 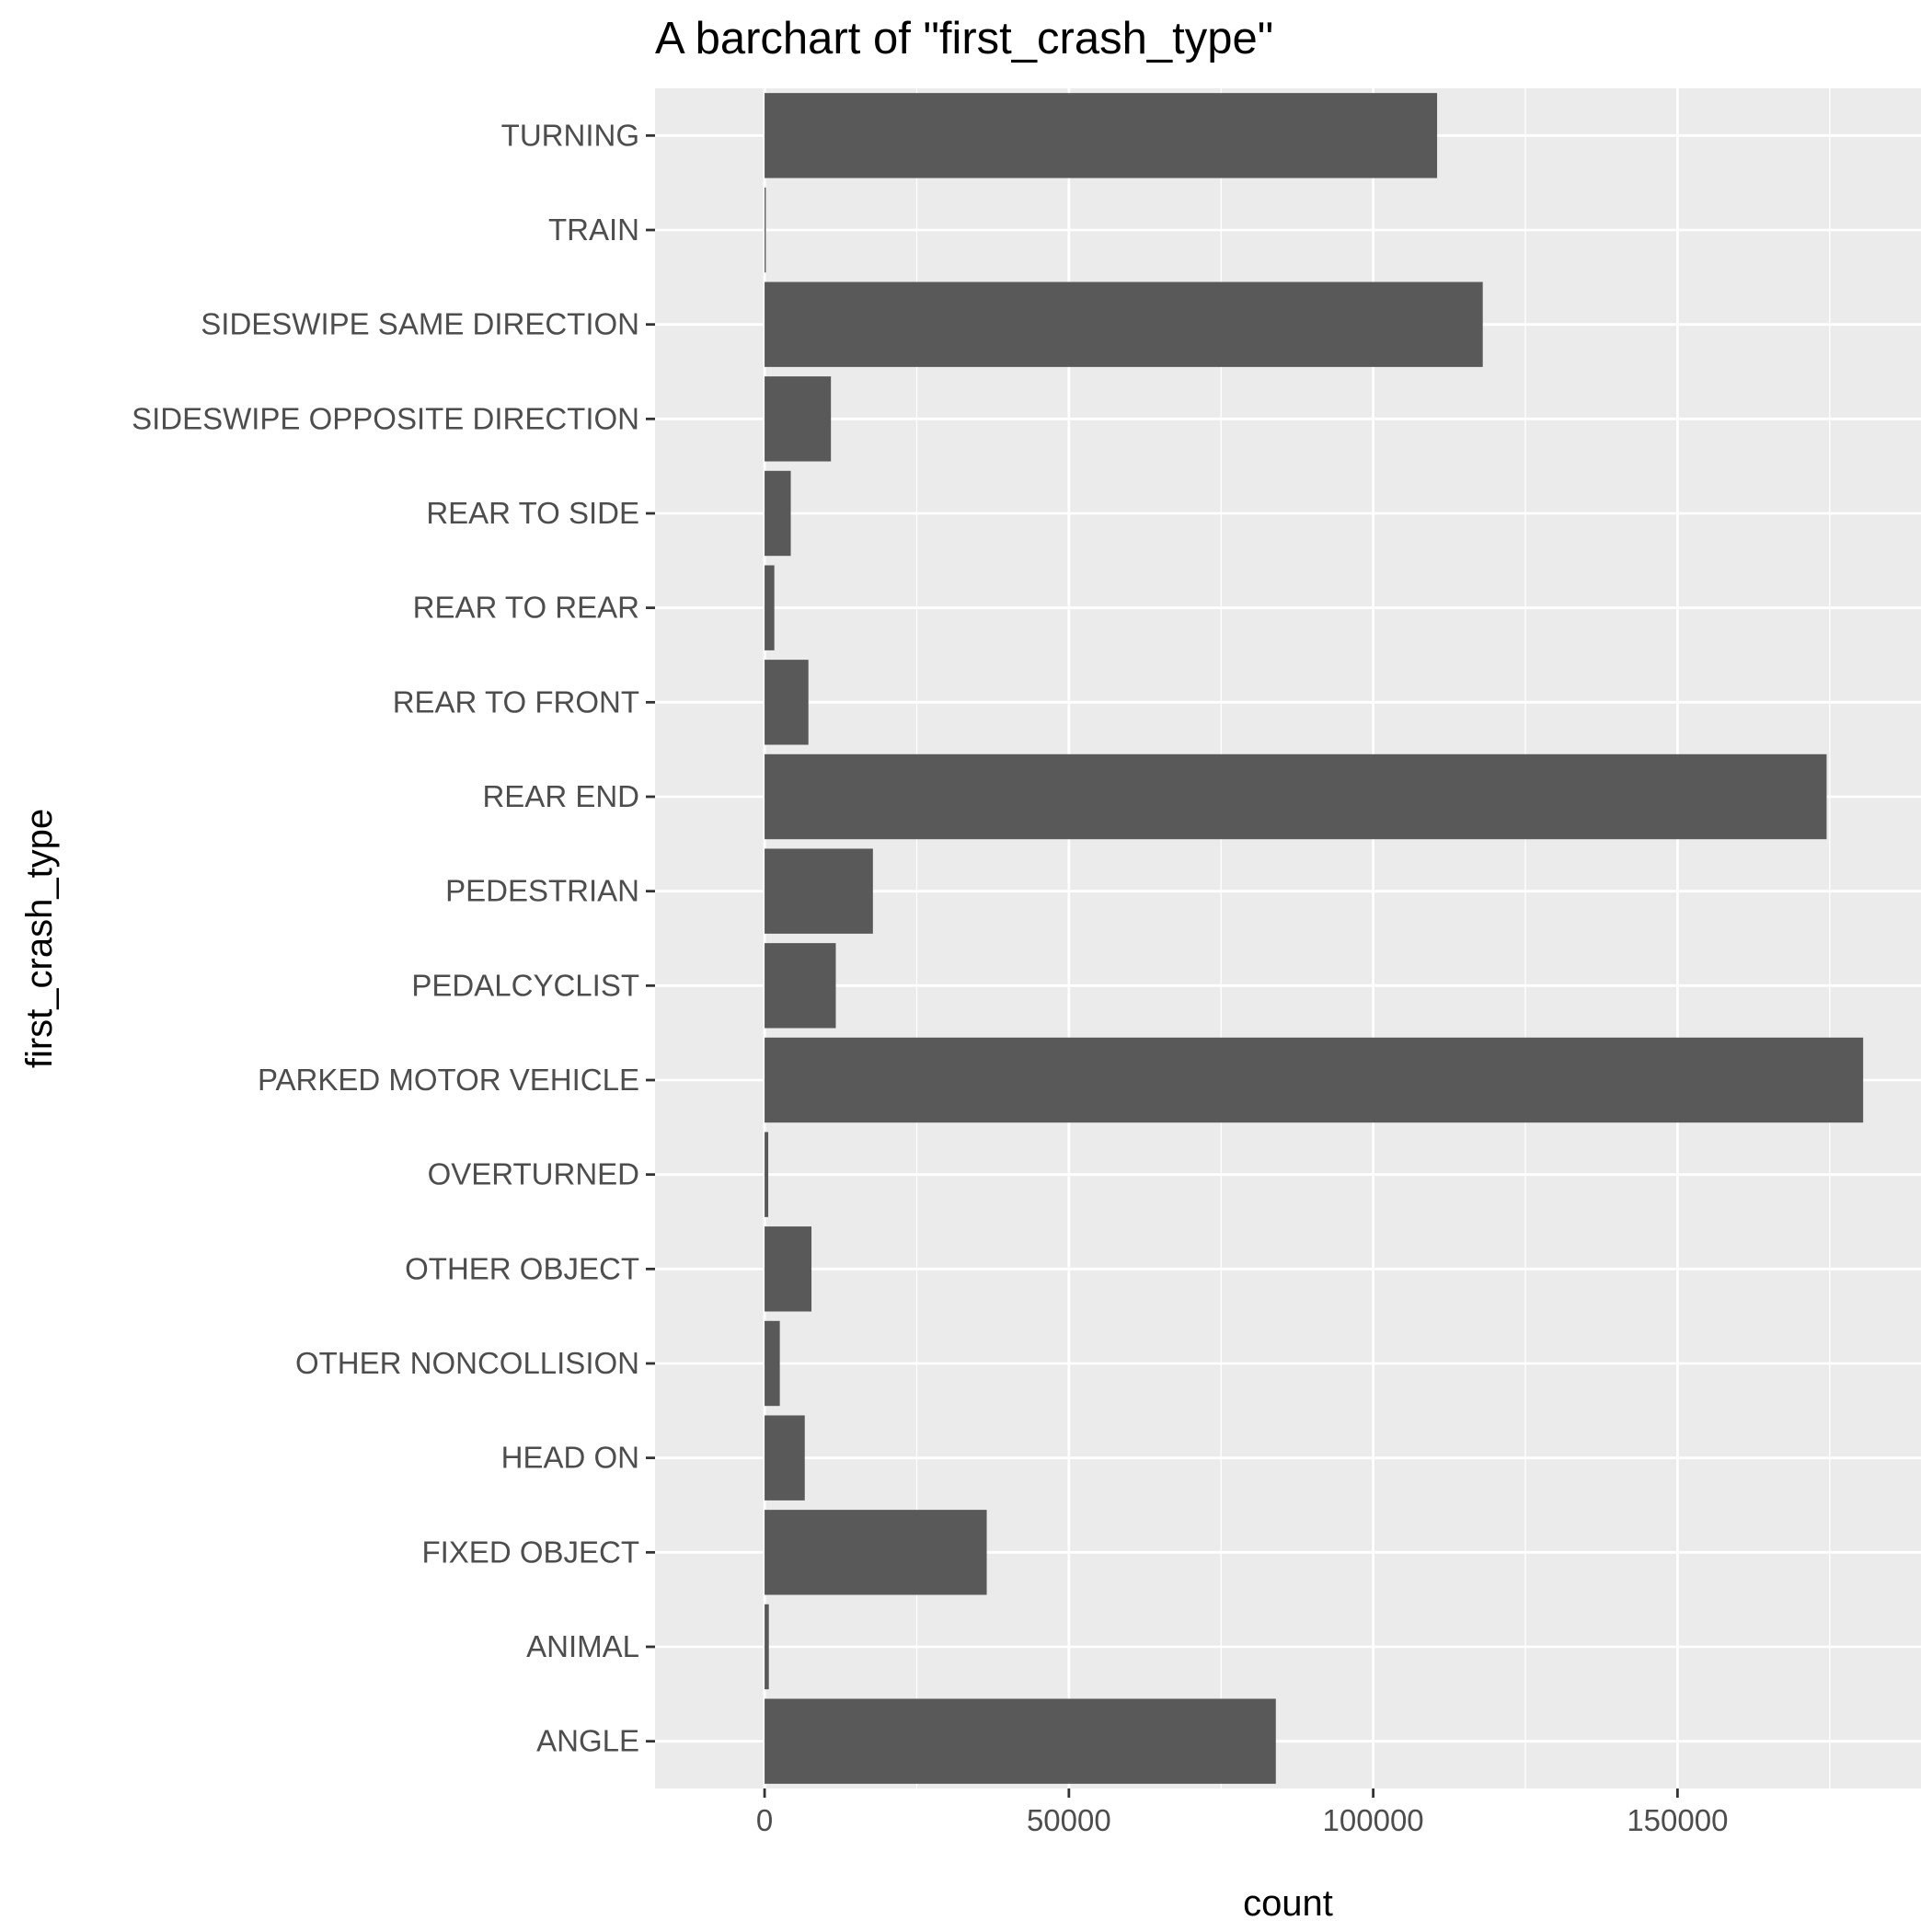 I want to click on x-tick-label: 100000, so click(x=1373, y=1820).